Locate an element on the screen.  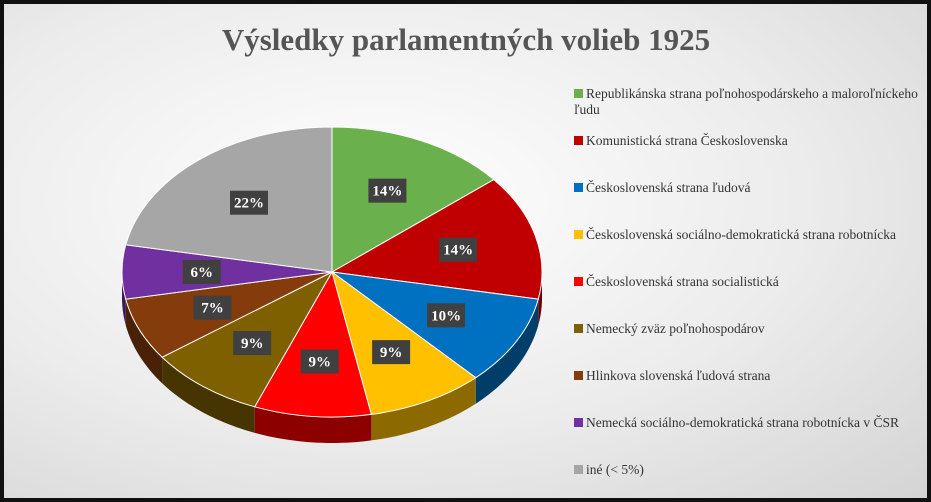
legend-label: Nemecký zväz poľnohospodárov is located at coordinates (675, 328).